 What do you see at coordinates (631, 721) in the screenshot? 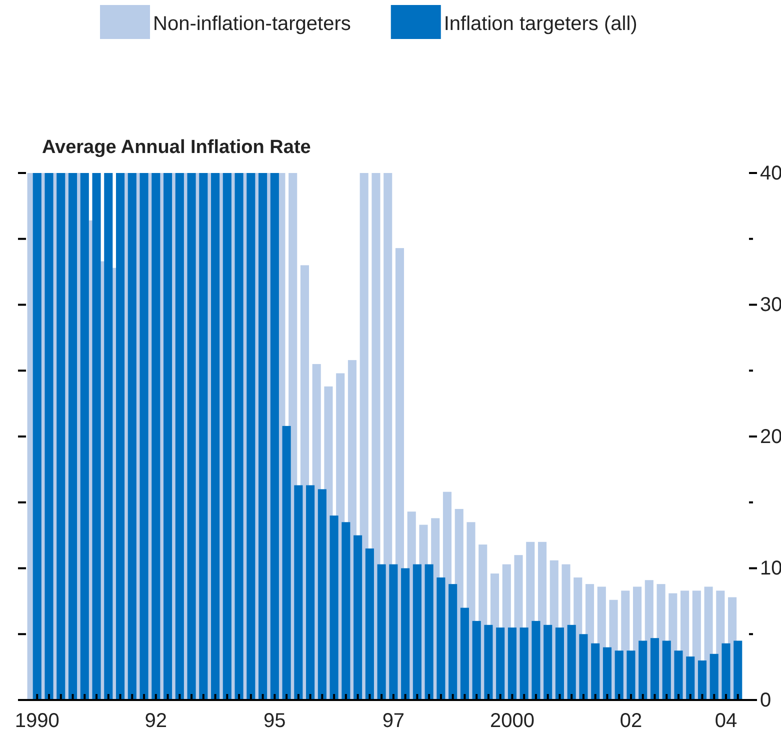
I see `x-tick-label: 02` at bounding box center [631, 721].